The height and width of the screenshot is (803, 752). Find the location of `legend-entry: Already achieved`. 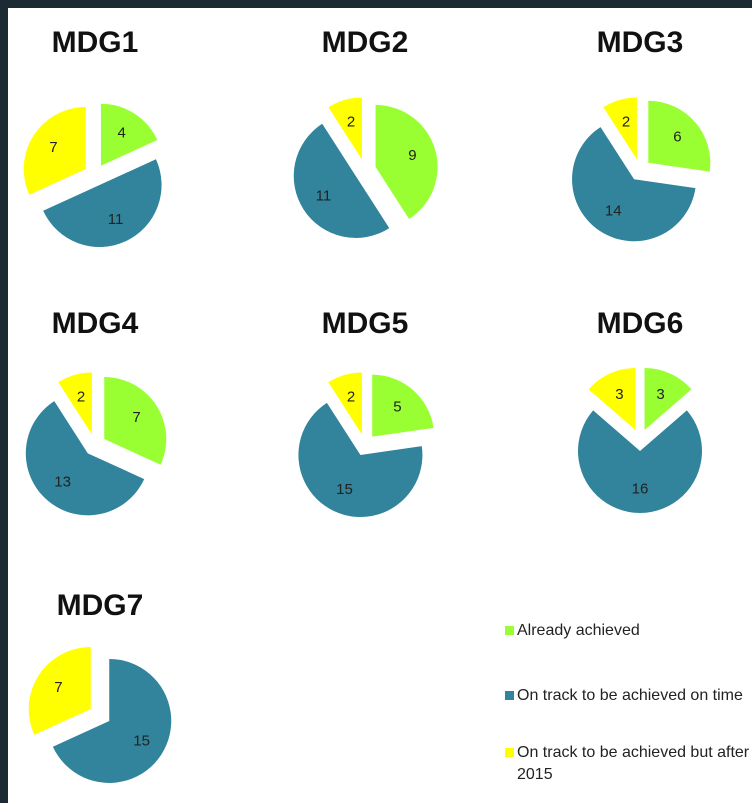

legend-entry: Already achieved is located at coordinates (627, 631).